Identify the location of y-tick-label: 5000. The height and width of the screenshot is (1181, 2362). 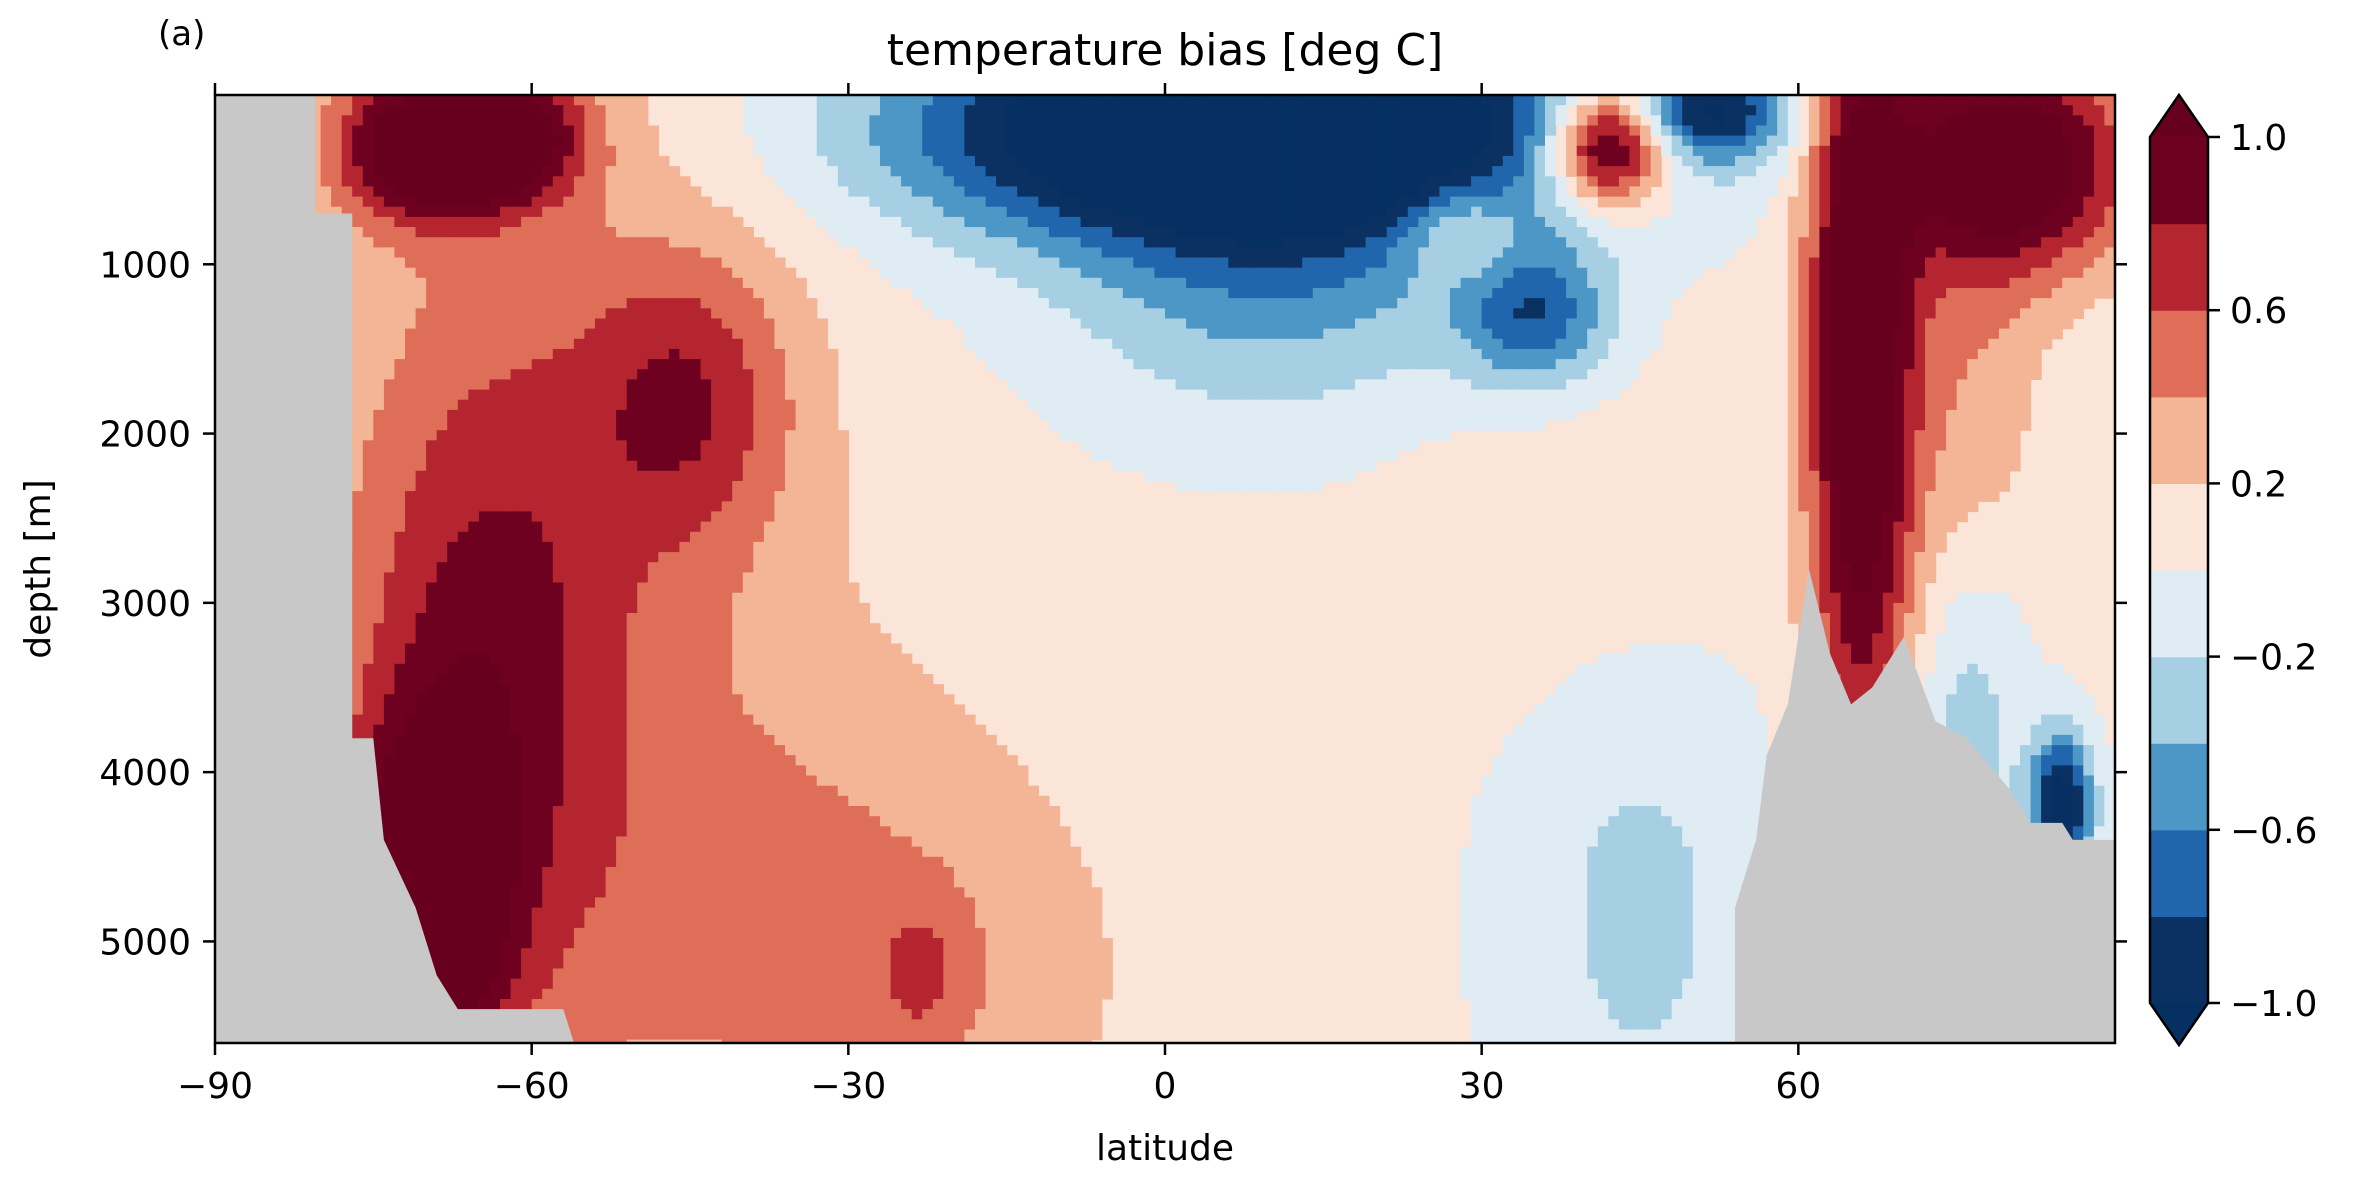
(145, 942).